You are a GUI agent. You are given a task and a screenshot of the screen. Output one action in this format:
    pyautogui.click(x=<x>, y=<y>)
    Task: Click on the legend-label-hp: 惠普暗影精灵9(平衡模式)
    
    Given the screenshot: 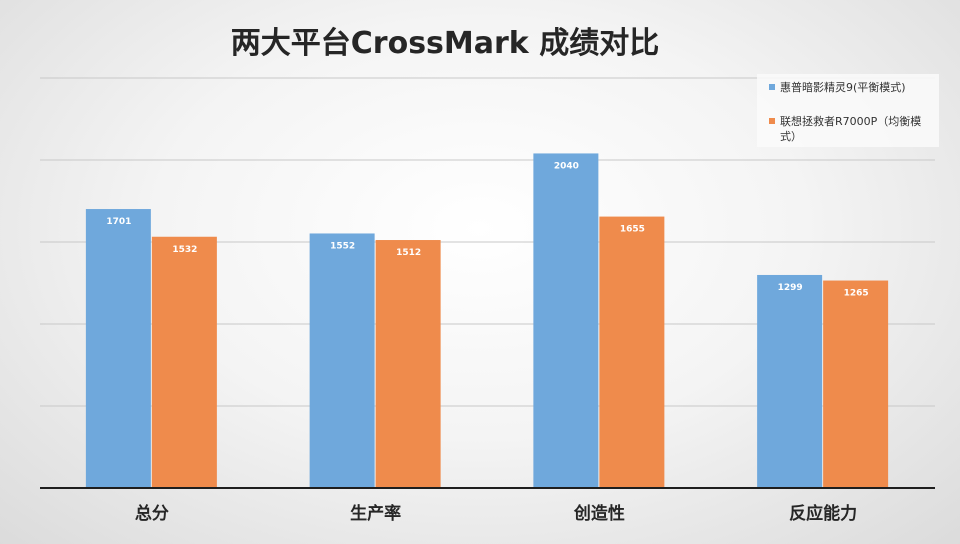 What is the action you would take?
    pyautogui.click(x=843, y=87)
    